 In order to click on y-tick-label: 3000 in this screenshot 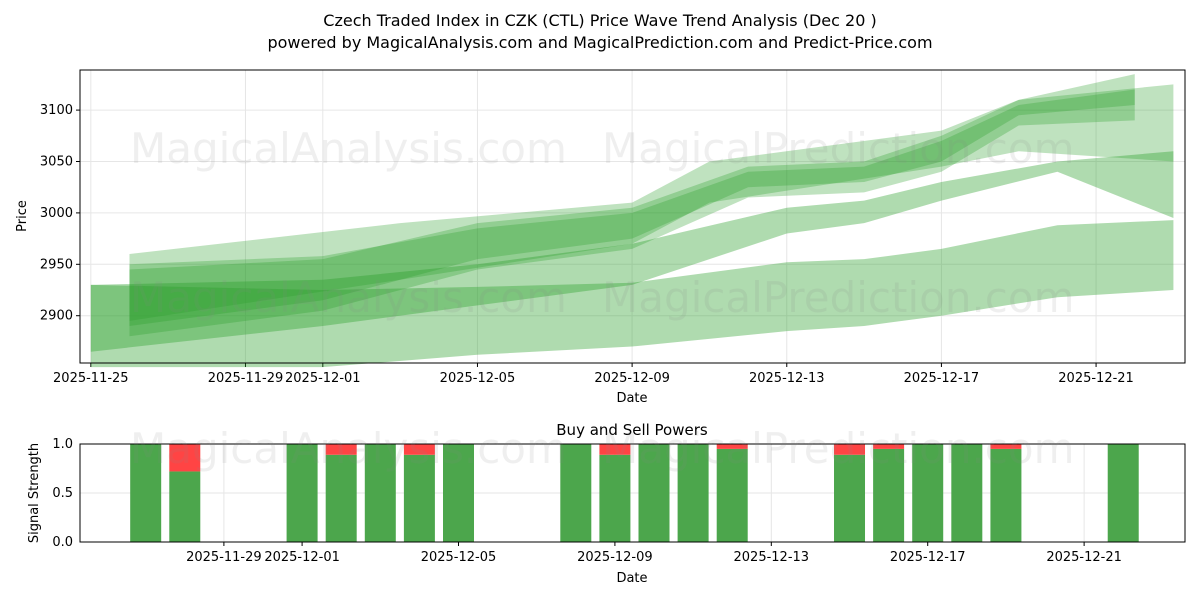, I will do `click(56, 213)`.